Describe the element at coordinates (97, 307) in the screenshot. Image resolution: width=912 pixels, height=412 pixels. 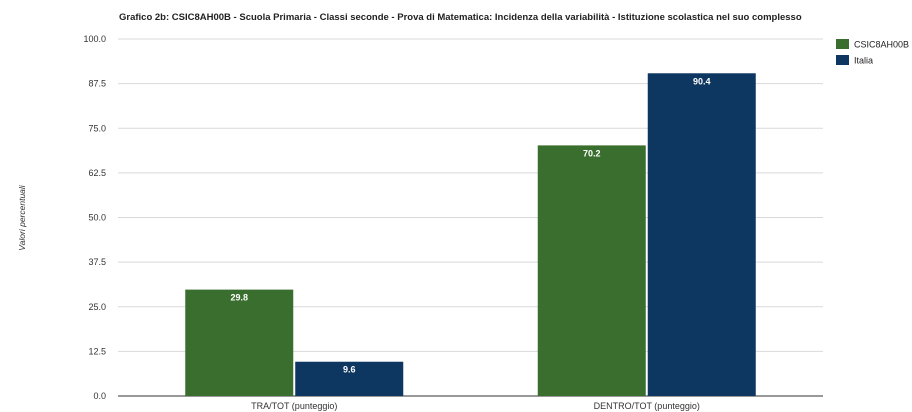
I see `y-tick-label: 25.0` at that location.